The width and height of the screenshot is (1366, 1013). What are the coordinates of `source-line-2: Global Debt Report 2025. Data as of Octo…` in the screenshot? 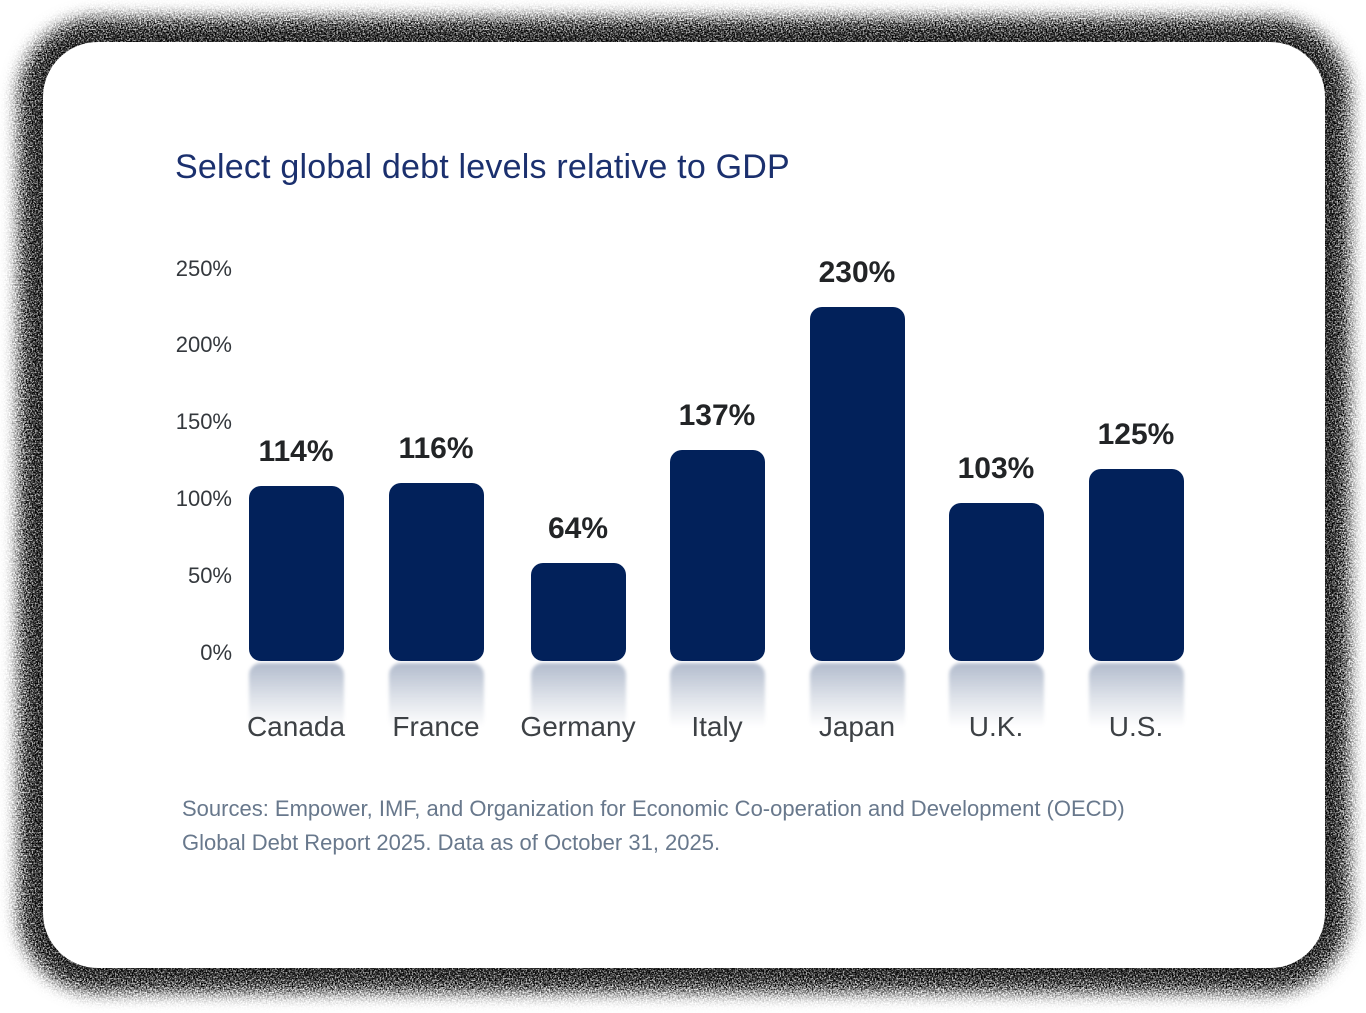 It's located at (451, 842).